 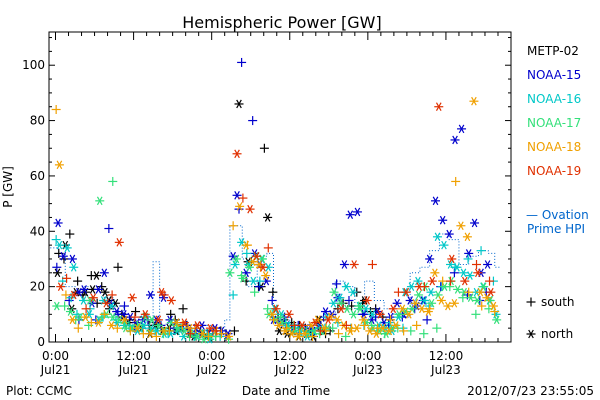 What do you see at coordinates (289, 356) in the screenshot?
I see `x-tick-time-label: 12:00` at bounding box center [289, 356].